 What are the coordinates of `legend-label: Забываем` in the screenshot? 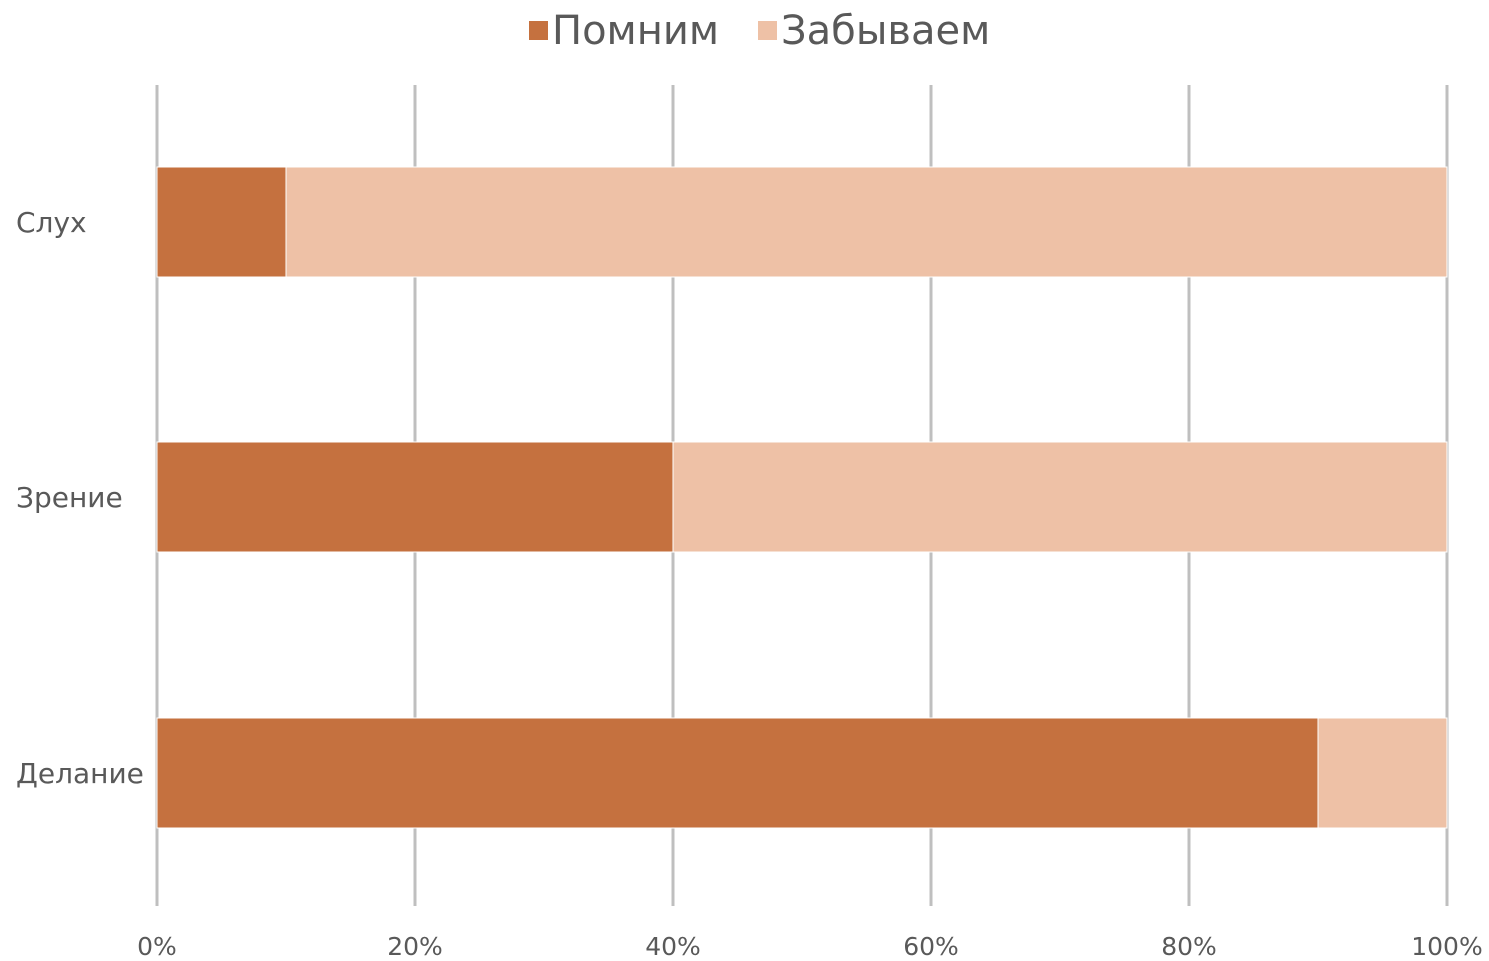 It's located at (885, 31).